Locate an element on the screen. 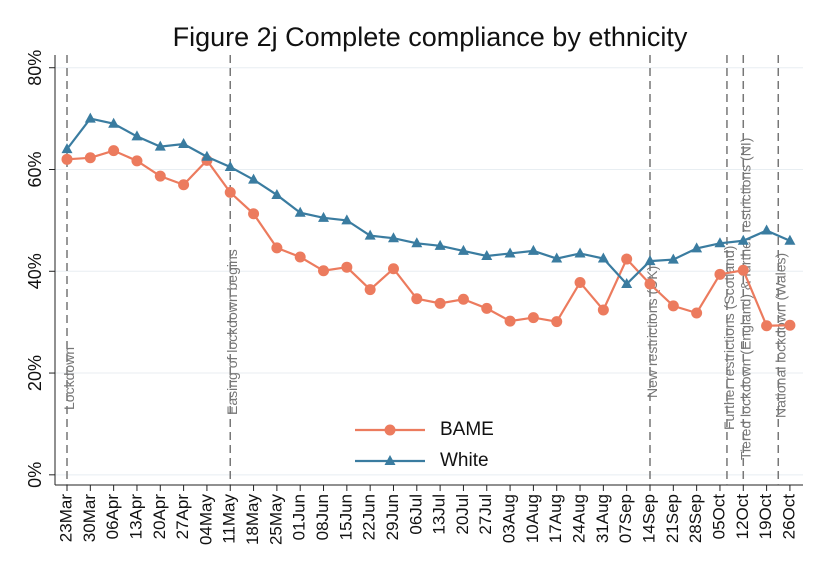 The height and width of the screenshot is (579, 822). x-tick-label: 25May is located at coordinates (275, 520).